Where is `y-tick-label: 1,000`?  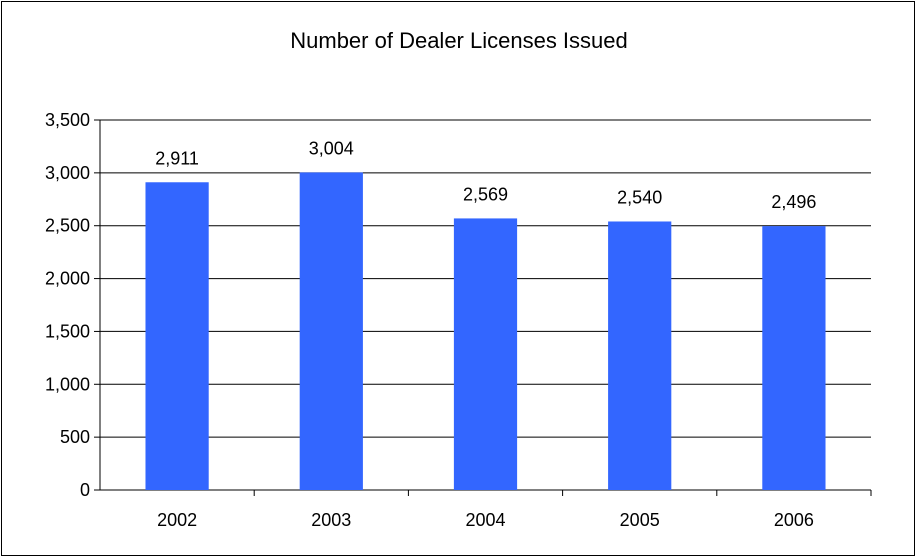 y-tick-label: 1,000 is located at coordinates (67, 384).